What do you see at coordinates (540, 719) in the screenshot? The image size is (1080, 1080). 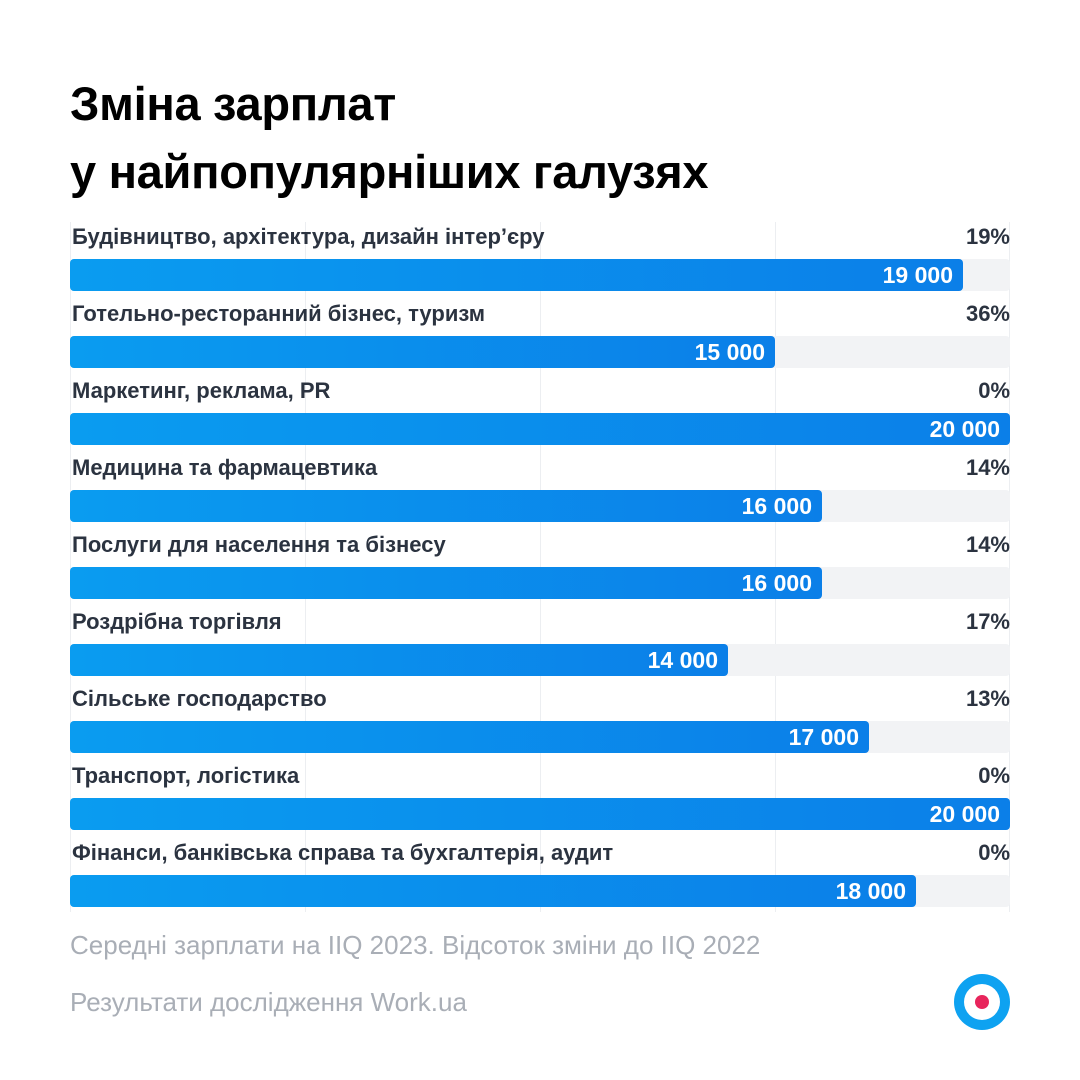 I see `bar-row: Сільське господарство 13% 17 000` at bounding box center [540, 719].